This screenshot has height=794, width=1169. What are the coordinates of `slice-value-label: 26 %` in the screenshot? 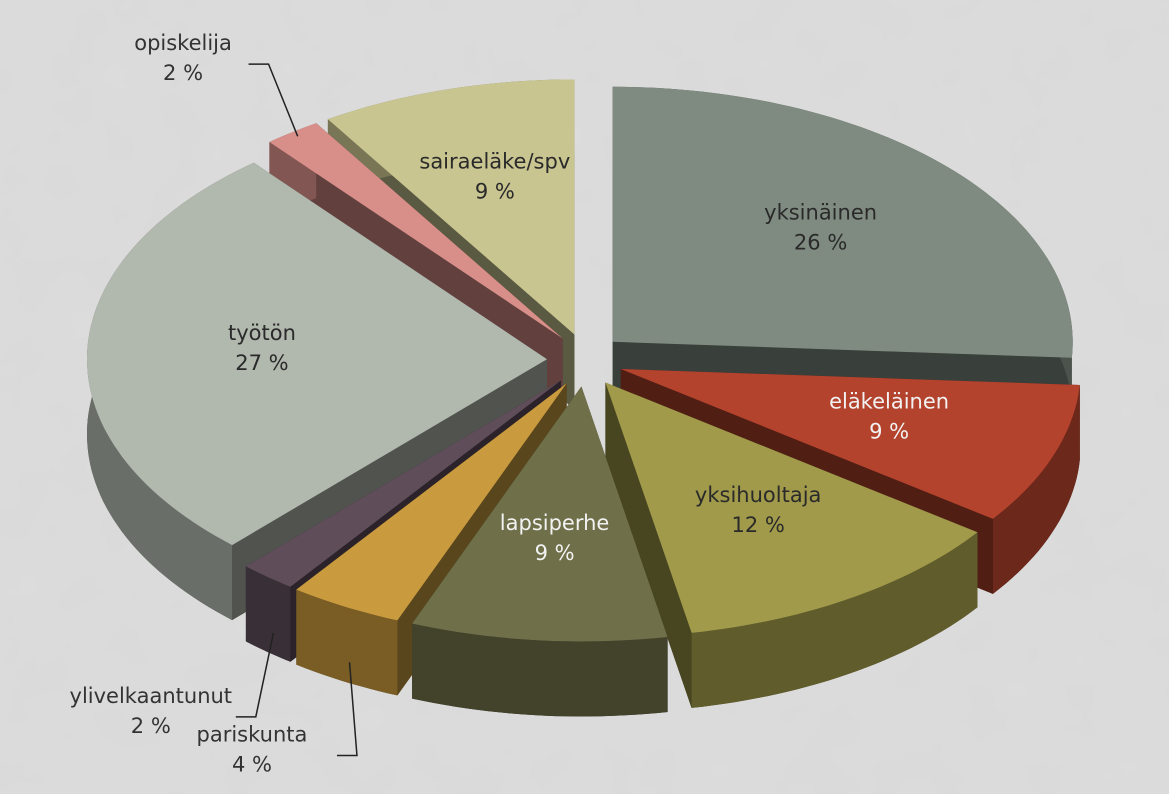 It's located at (820, 243).